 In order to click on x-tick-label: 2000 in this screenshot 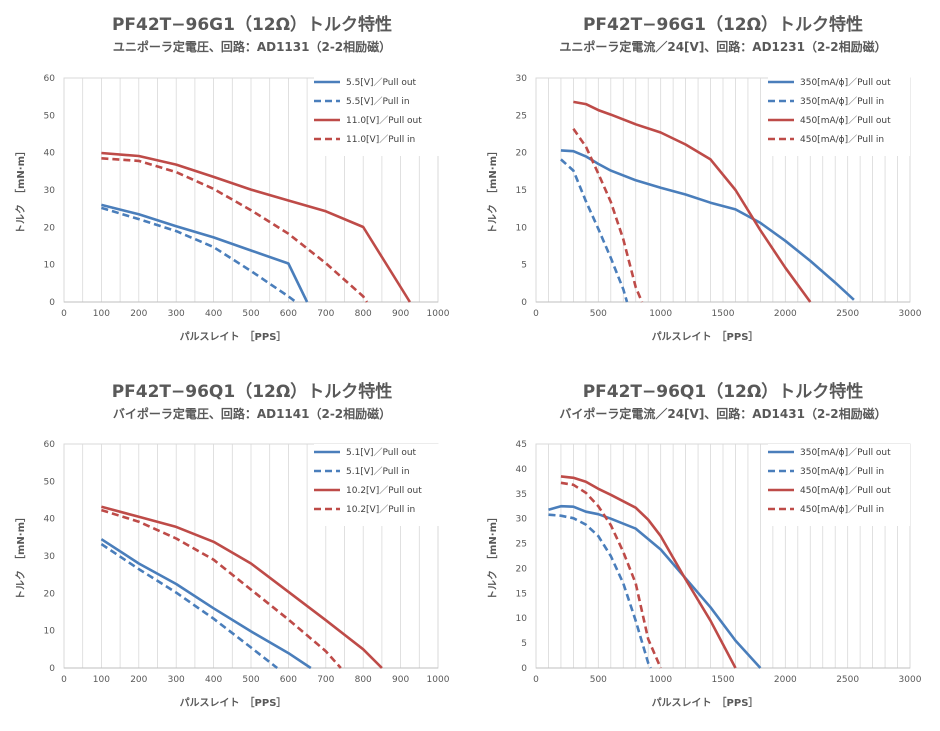, I will do `click(785, 314)`.